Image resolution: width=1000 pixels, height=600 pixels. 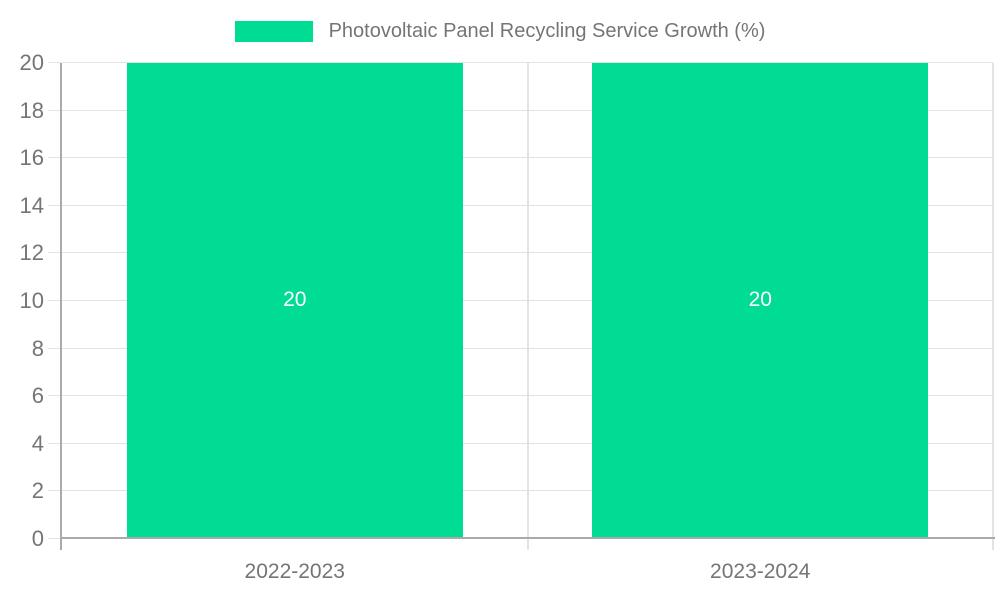 What do you see at coordinates (273, 31) in the screenshot?
I see `legend-swatch` at bounding box center [273, 31].